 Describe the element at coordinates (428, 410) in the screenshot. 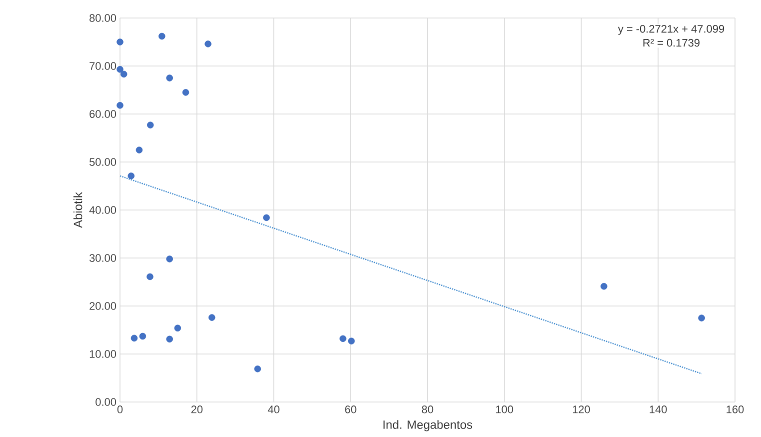

I see `x-tick-label: 80` at that location.